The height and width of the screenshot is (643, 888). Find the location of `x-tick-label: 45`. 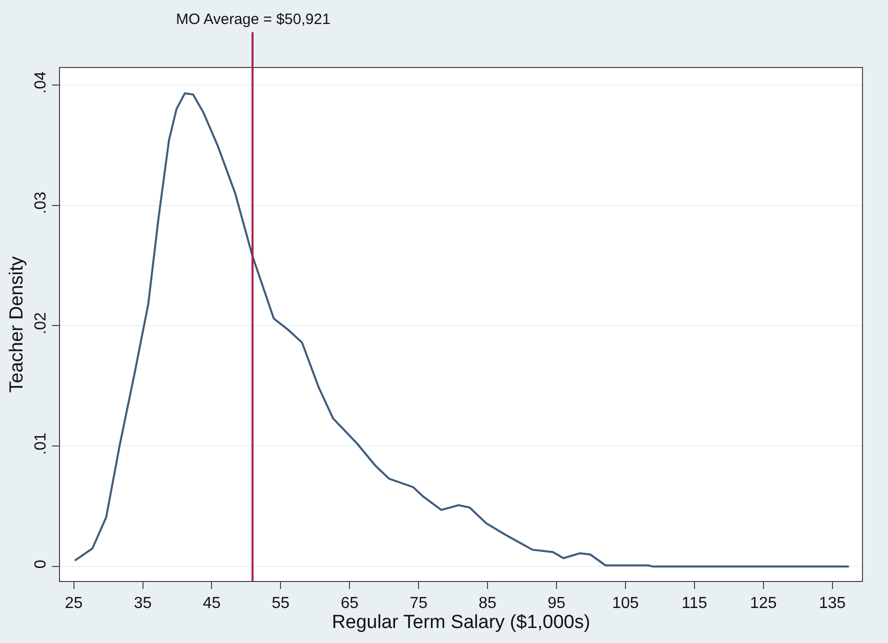

x-tick-label: 45 is located at coordinates (211, 603).